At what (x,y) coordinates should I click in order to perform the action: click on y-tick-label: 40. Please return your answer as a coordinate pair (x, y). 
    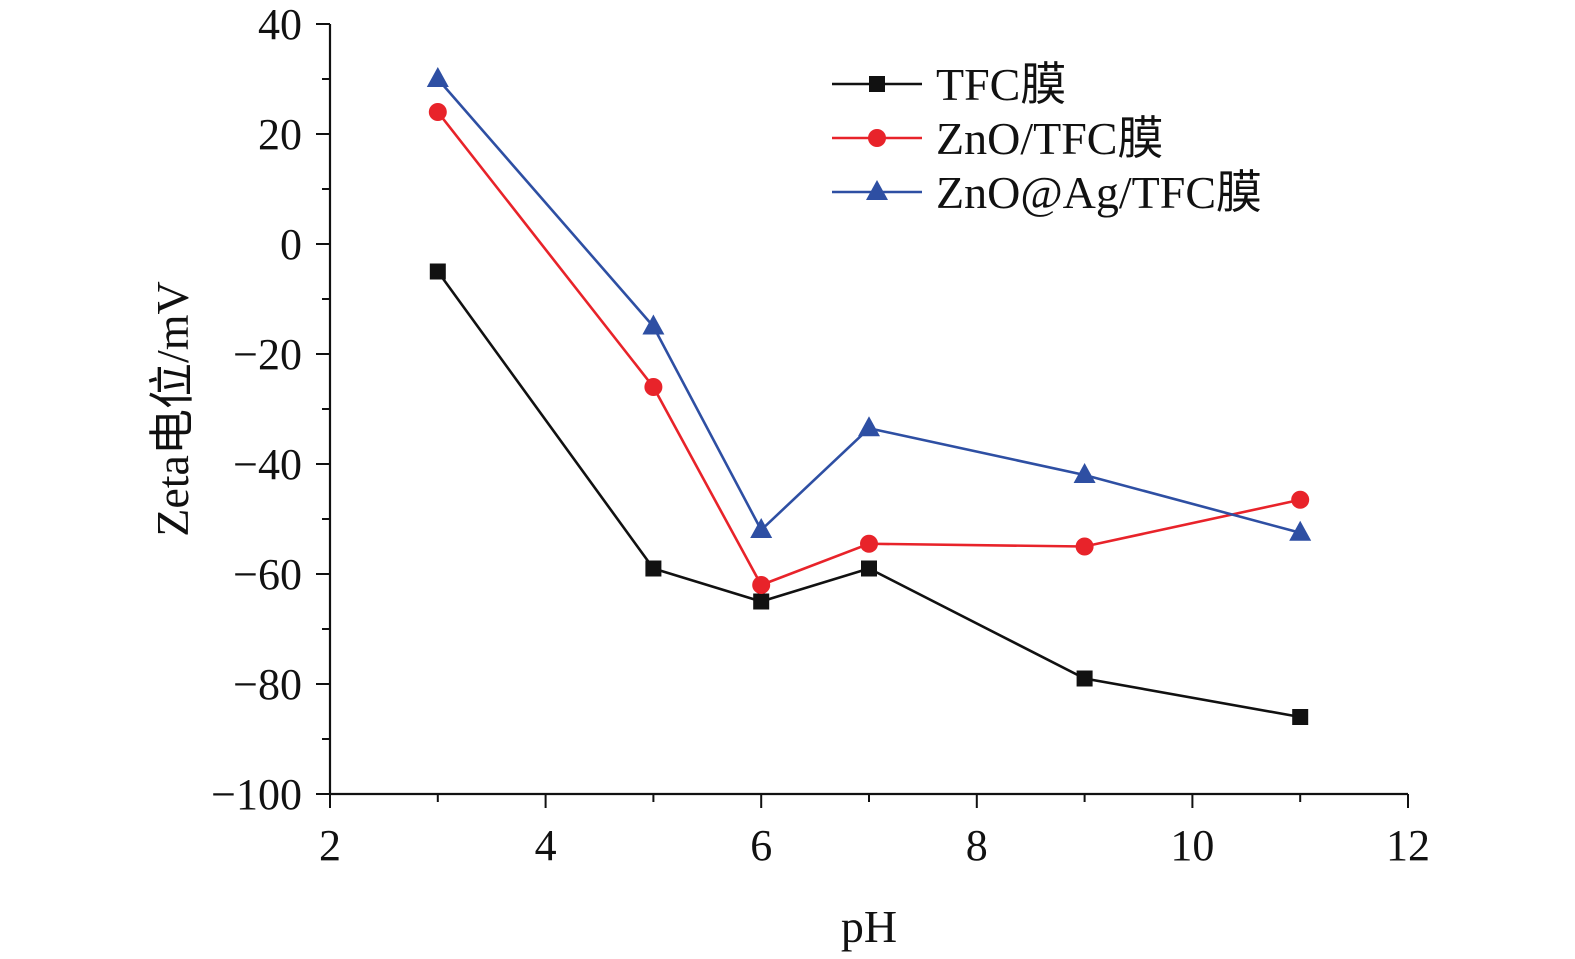
    Looking at the image, I should click on (280, 24).